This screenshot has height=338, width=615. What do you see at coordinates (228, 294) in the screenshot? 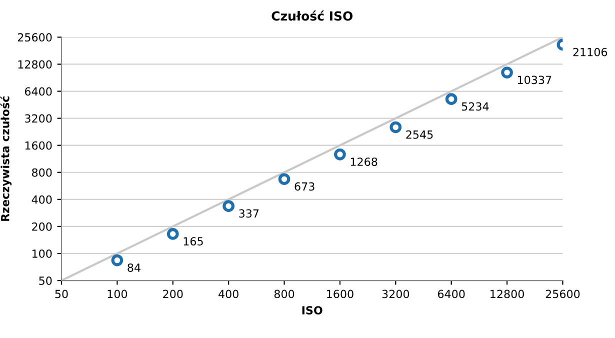
I see `x-tick-label: 400` at bounding box center [228, 294].